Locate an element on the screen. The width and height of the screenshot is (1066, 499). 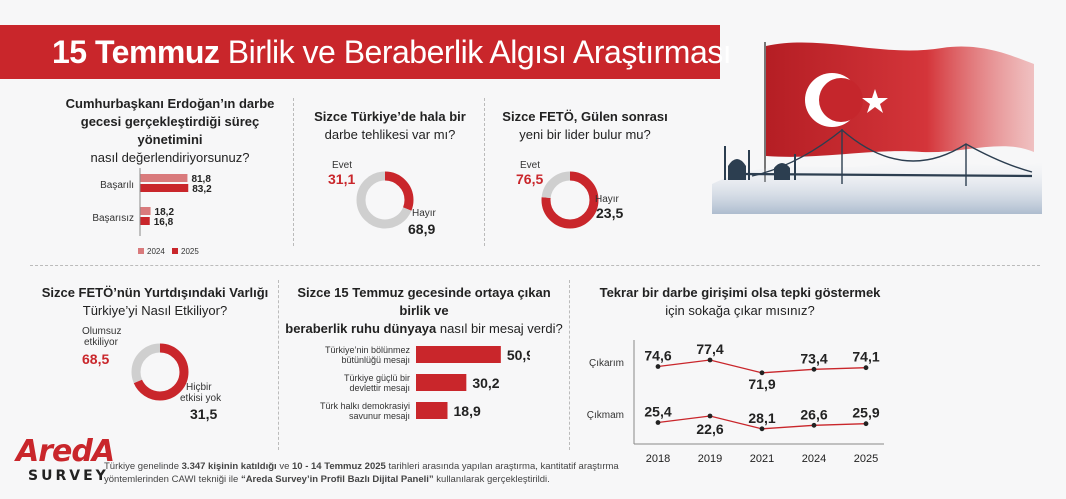
category-label: Türkiye güçlü bir is located at coordinates (377, 378).